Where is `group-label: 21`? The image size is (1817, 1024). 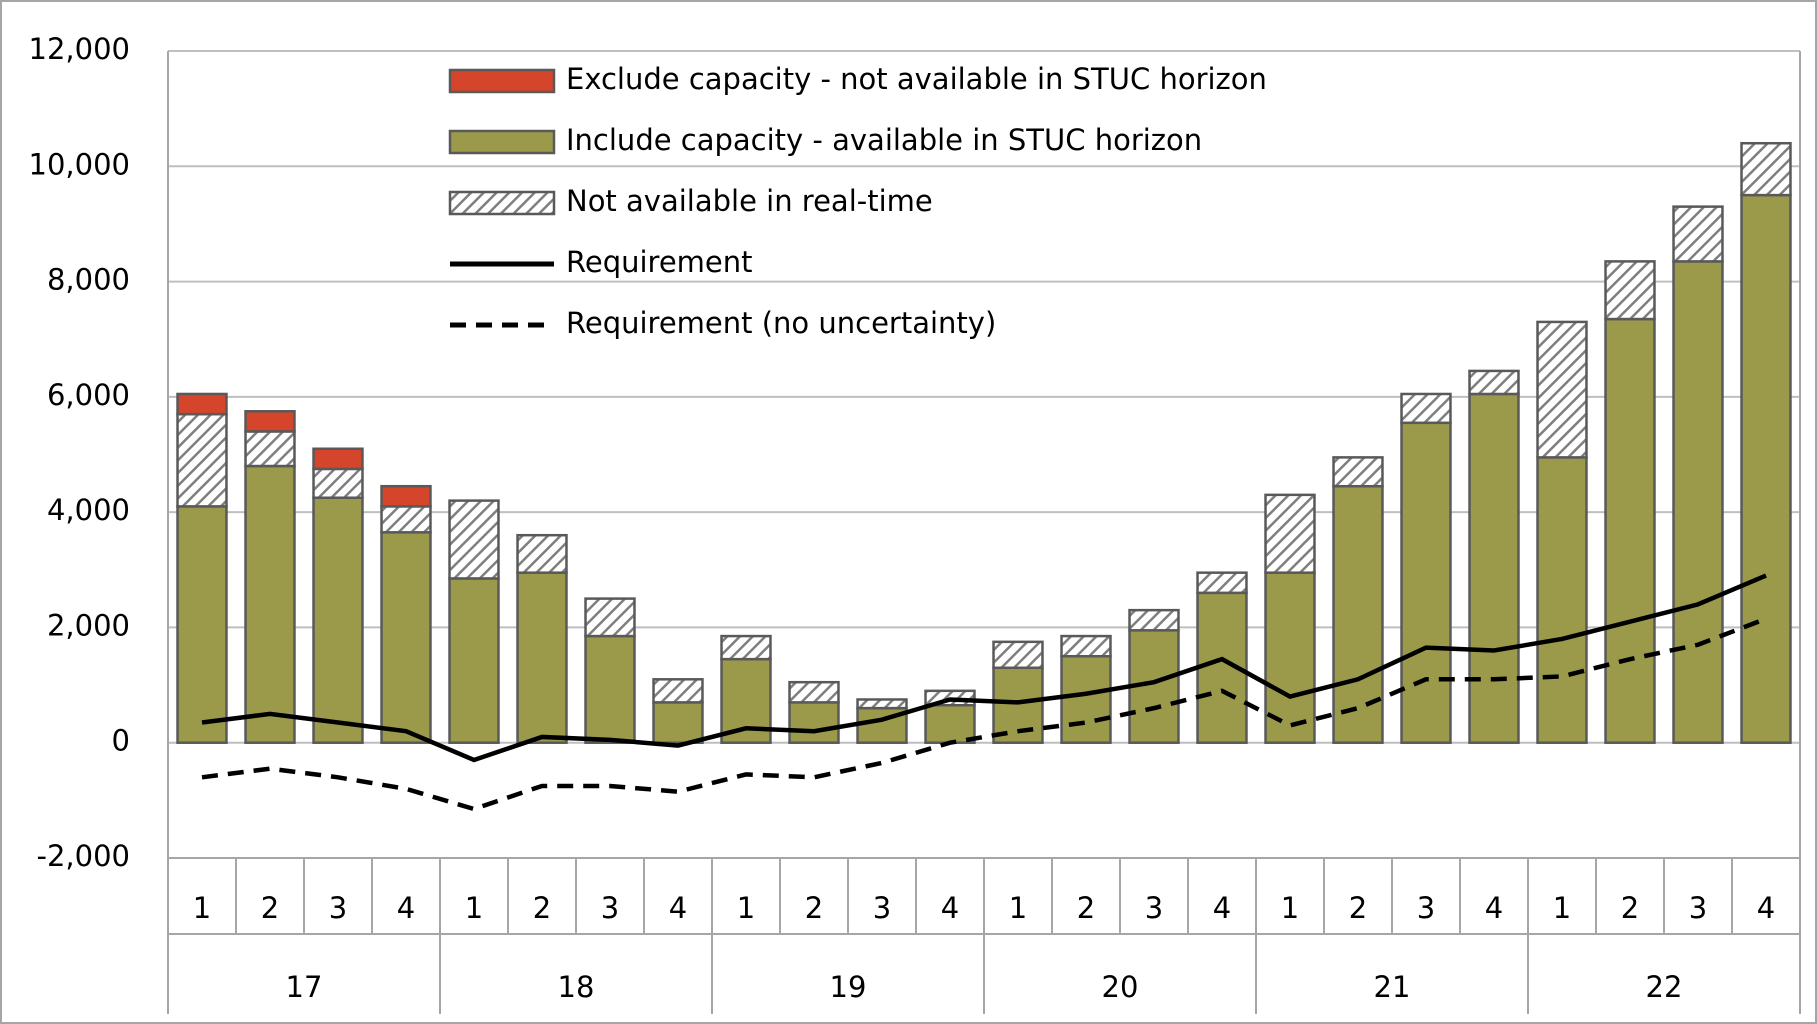 group-label: 21 is located at coordinates (1392, 987).